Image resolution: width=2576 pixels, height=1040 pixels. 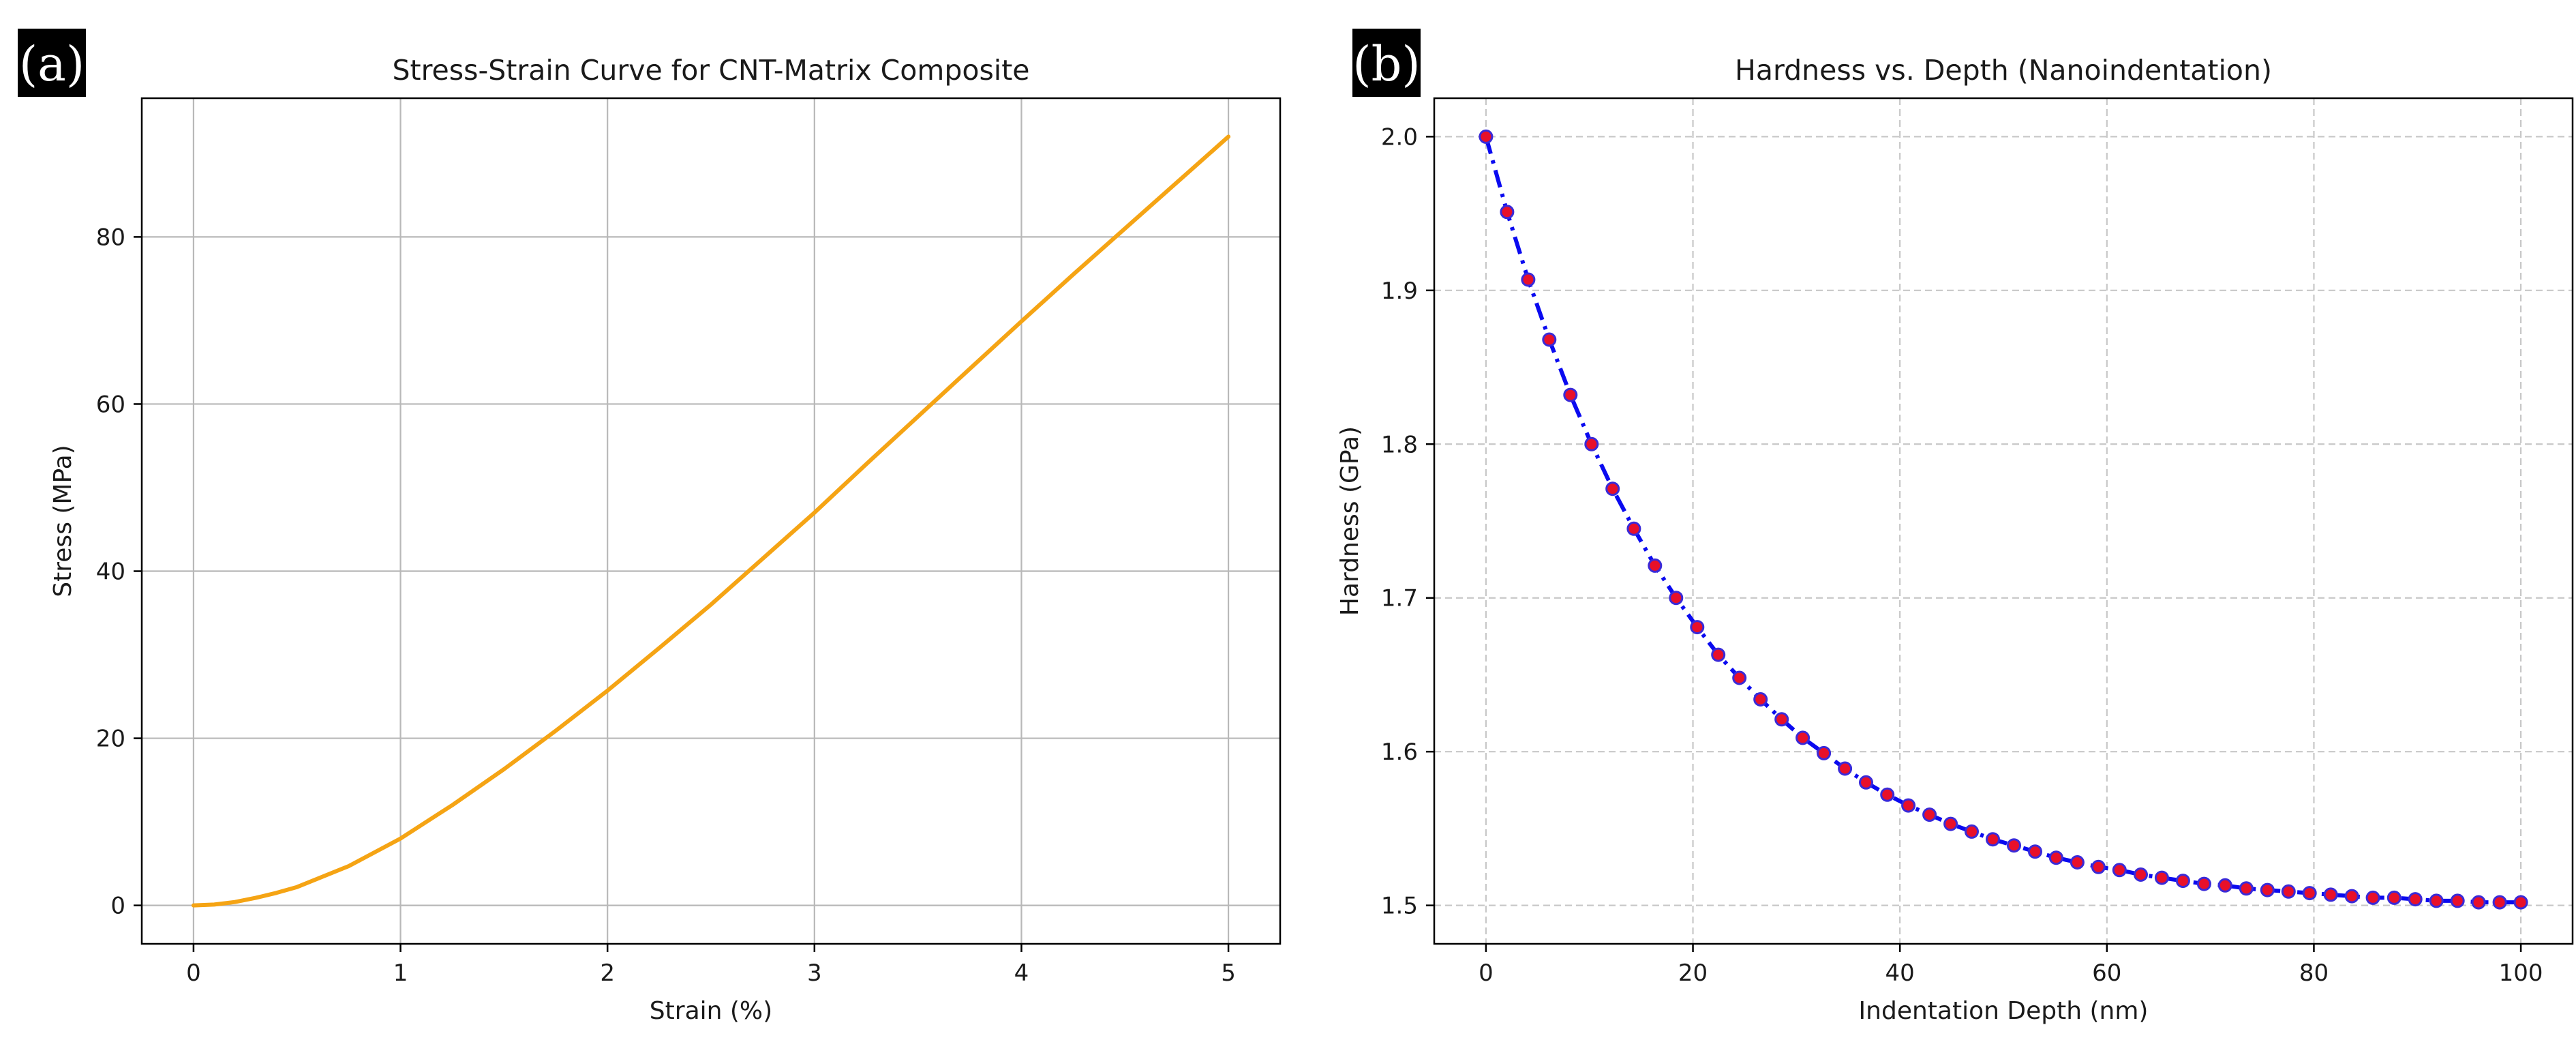 I want to click on b-x-tick-label: 40, so click(x=1900, y=973).